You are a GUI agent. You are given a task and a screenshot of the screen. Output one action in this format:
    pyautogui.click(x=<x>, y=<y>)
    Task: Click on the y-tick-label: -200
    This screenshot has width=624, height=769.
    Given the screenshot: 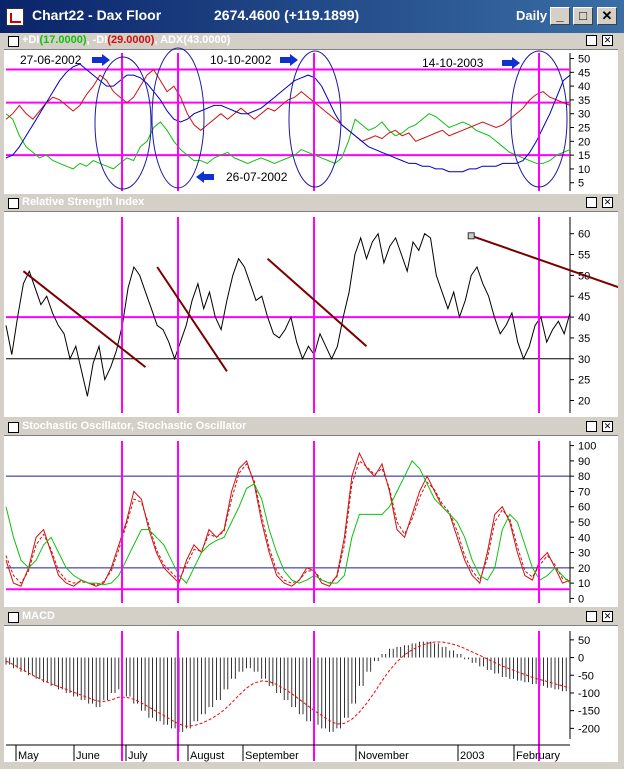 What is the action you would take?
    pyautogui.click(x=589, y=729)
    